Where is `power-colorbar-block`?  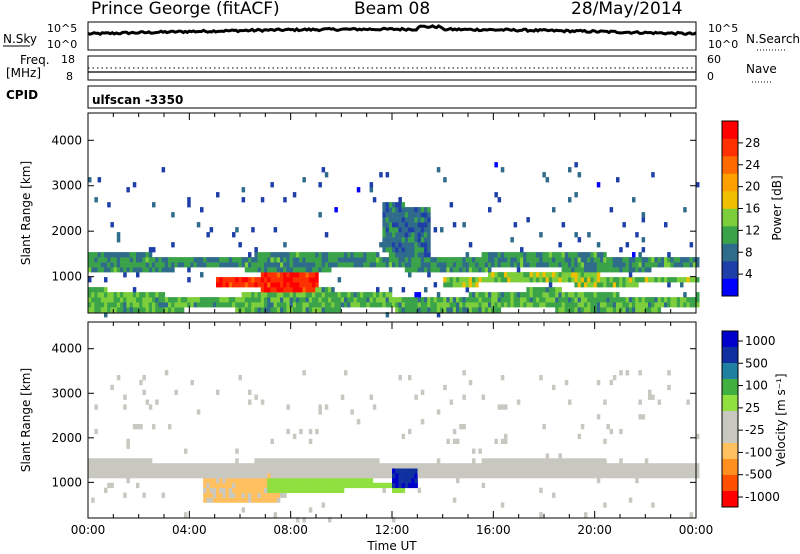
power-colorbar-block is located at coordinates (730, 147).